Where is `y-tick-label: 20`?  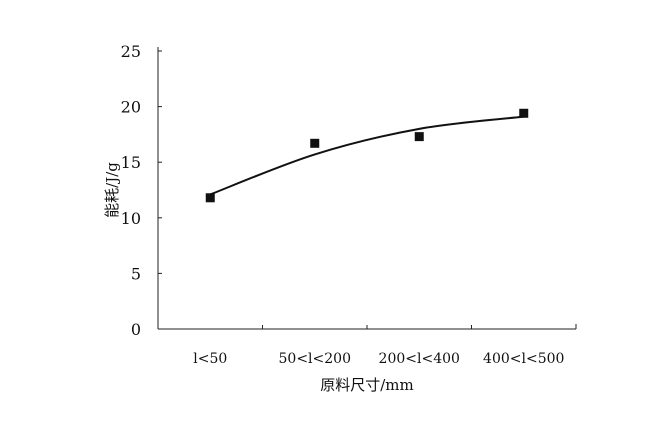 y-tick-label: 20 is located at coordinates (131, 107).